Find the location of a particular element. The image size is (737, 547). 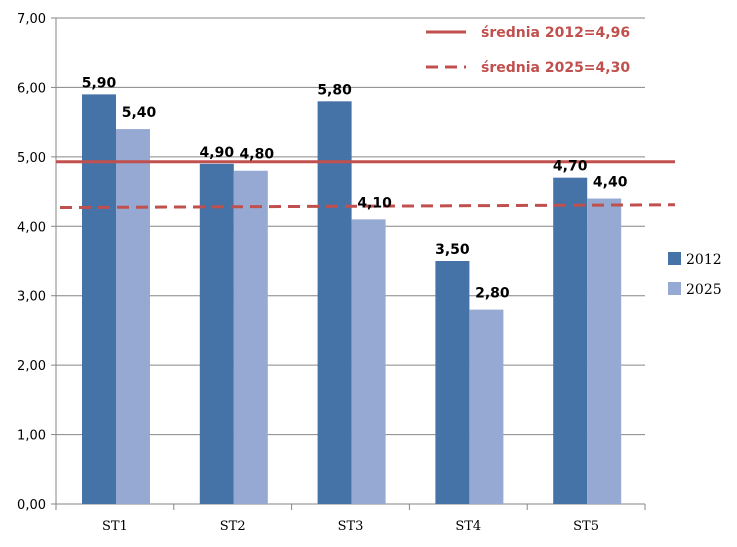

data-label-2025-ST1: 5,40 is located at coordinates (139, 113).